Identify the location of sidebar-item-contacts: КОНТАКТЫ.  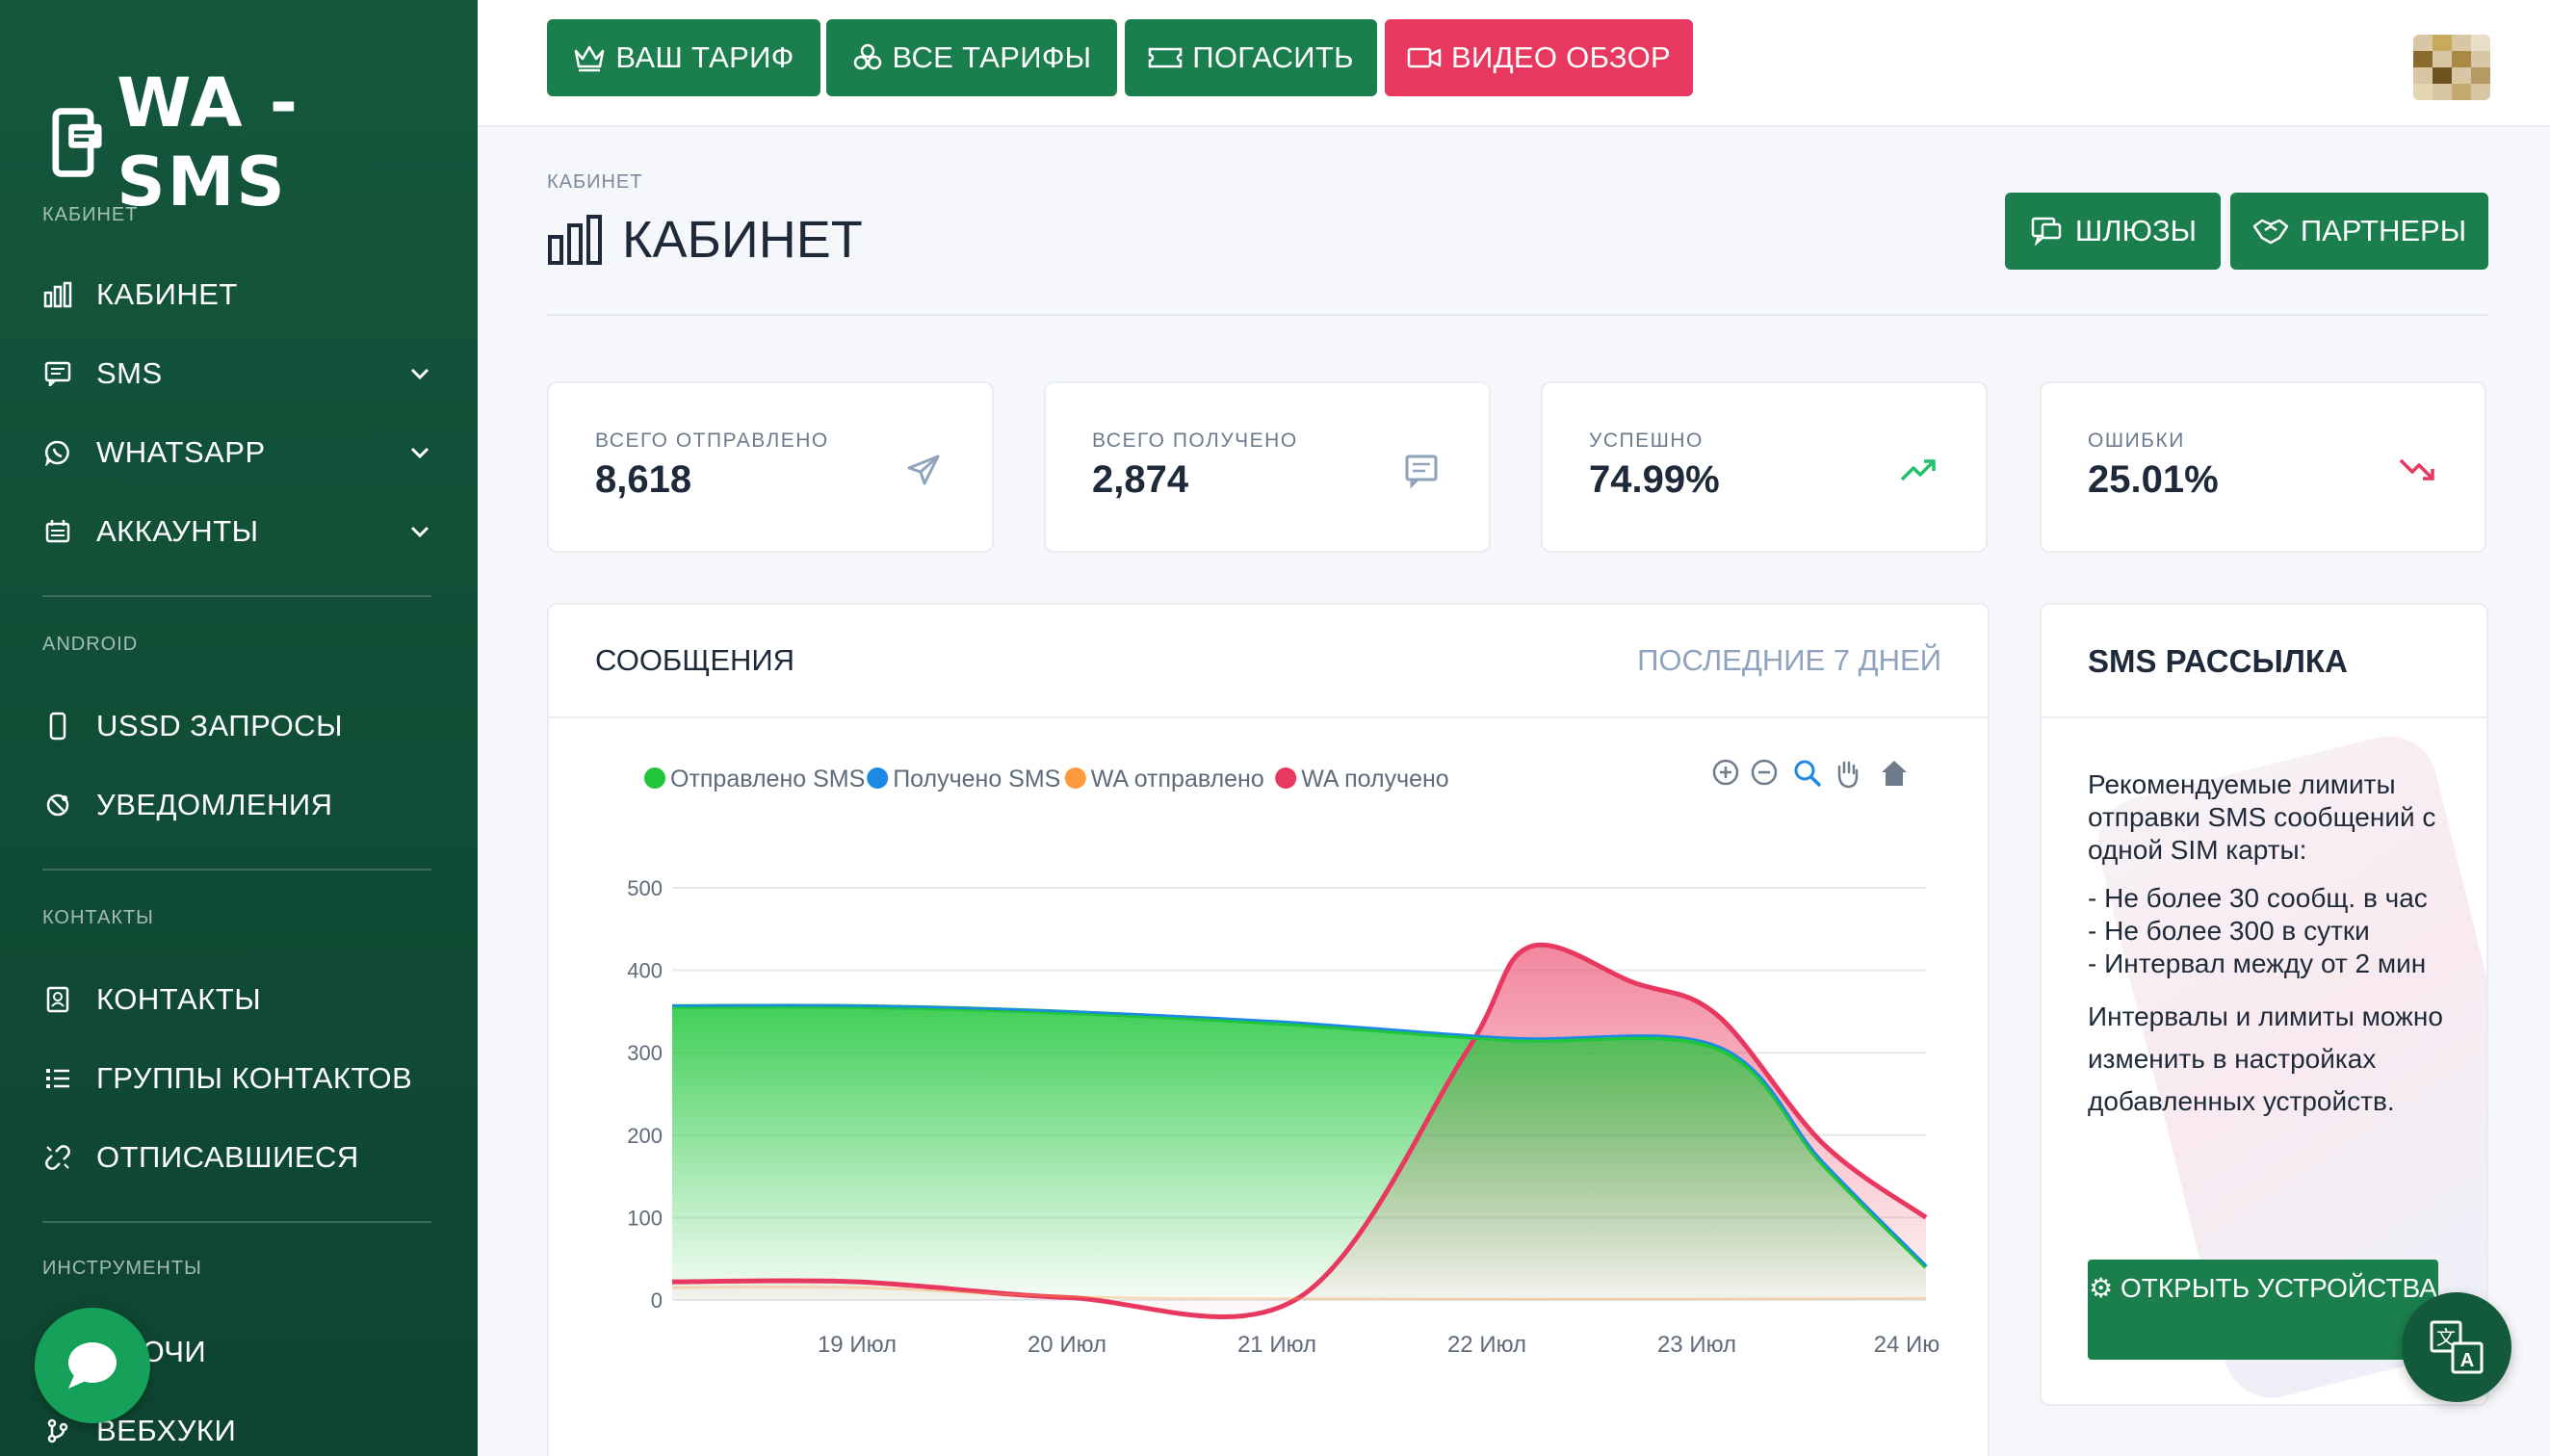
(240, 1000).